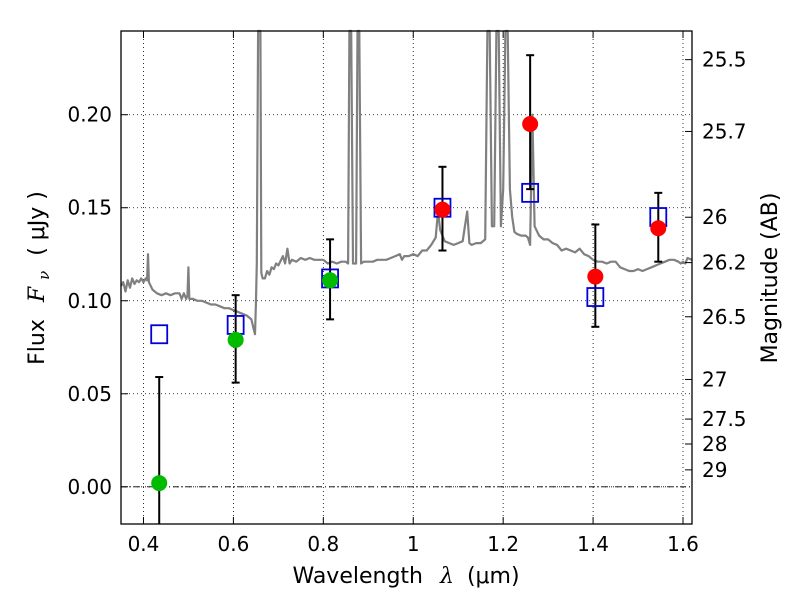 Image resolution: width=800 pixels, height=600 pixels. I want to click on magnitude-tick-label: 27.5, so click(724, 419).